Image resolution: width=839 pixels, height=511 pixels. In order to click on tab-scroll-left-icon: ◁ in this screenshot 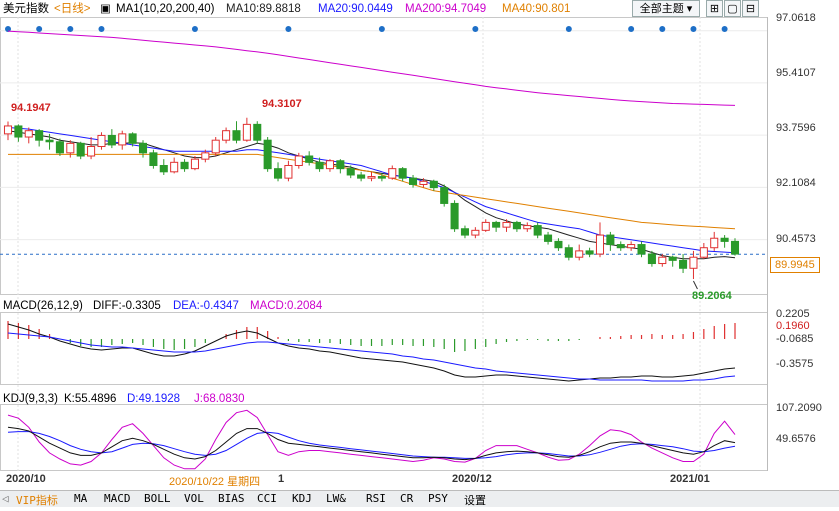, I will do `click(5, 498)`.